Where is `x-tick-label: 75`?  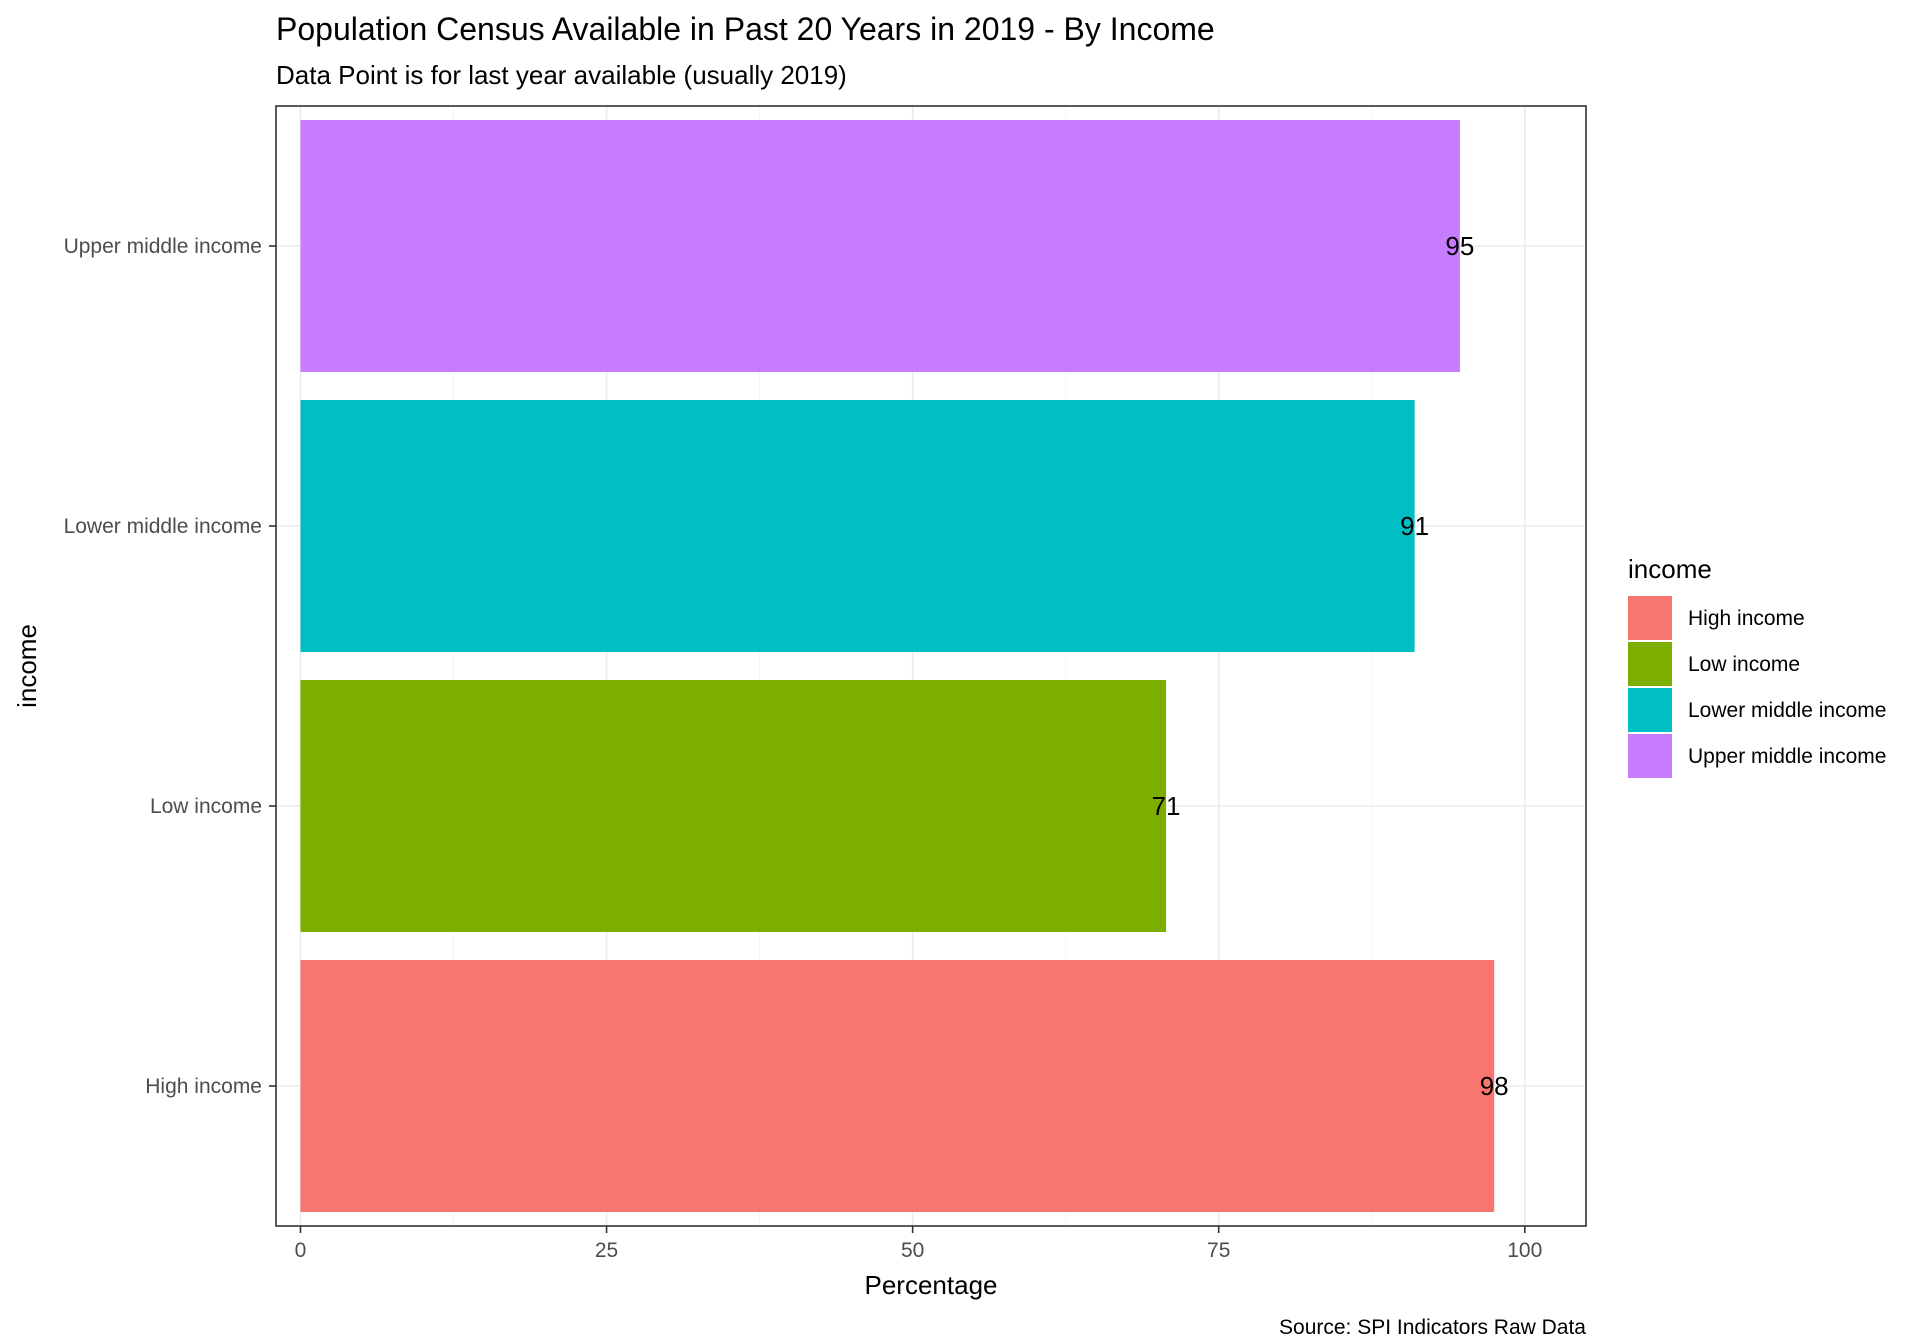 x-tick-label: 75 is located at coordinates (1218, 1250).